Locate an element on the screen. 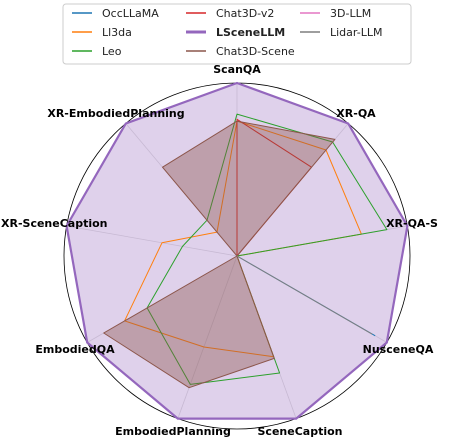 The height and width of the screenshot is (442, 450). axis-label-xr-embodiedplanning: XR-EmbodiedPlanning is located at coordinates (115, 113).